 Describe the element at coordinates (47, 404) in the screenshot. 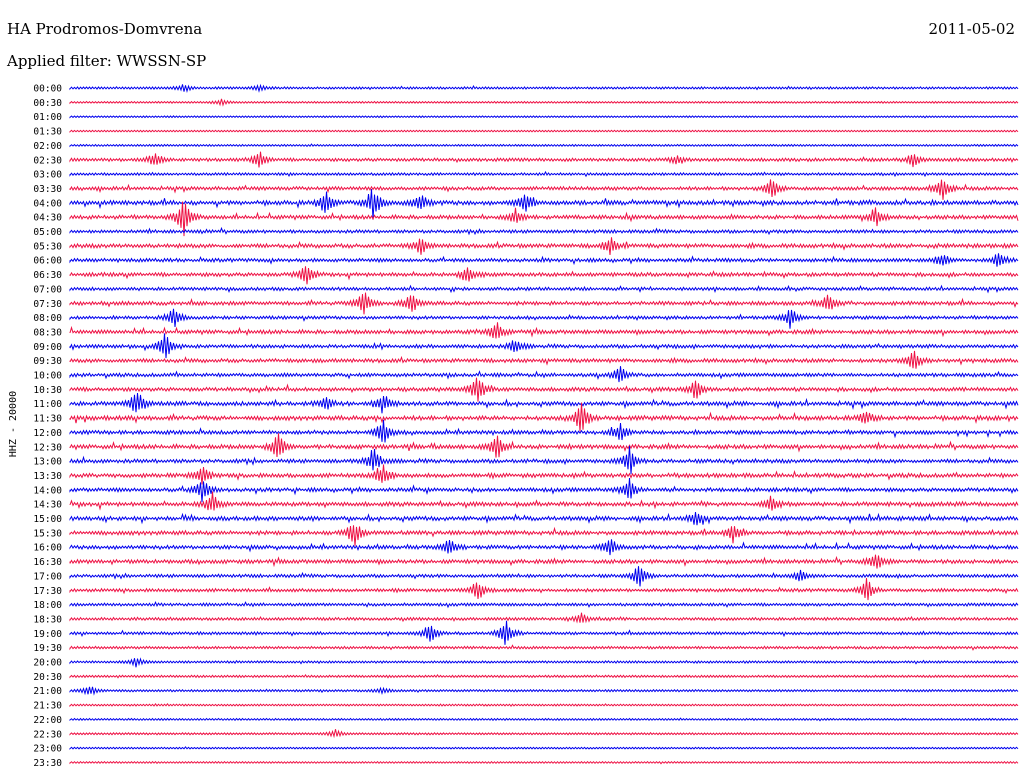

I see `row-time-label: 11:00` at that location.